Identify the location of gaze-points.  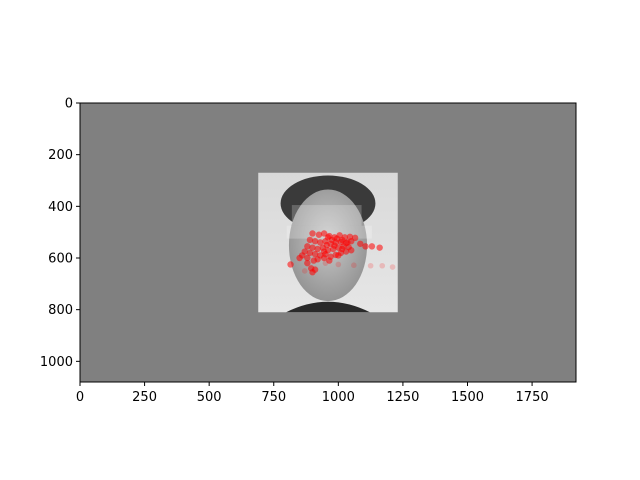
(335, 253).